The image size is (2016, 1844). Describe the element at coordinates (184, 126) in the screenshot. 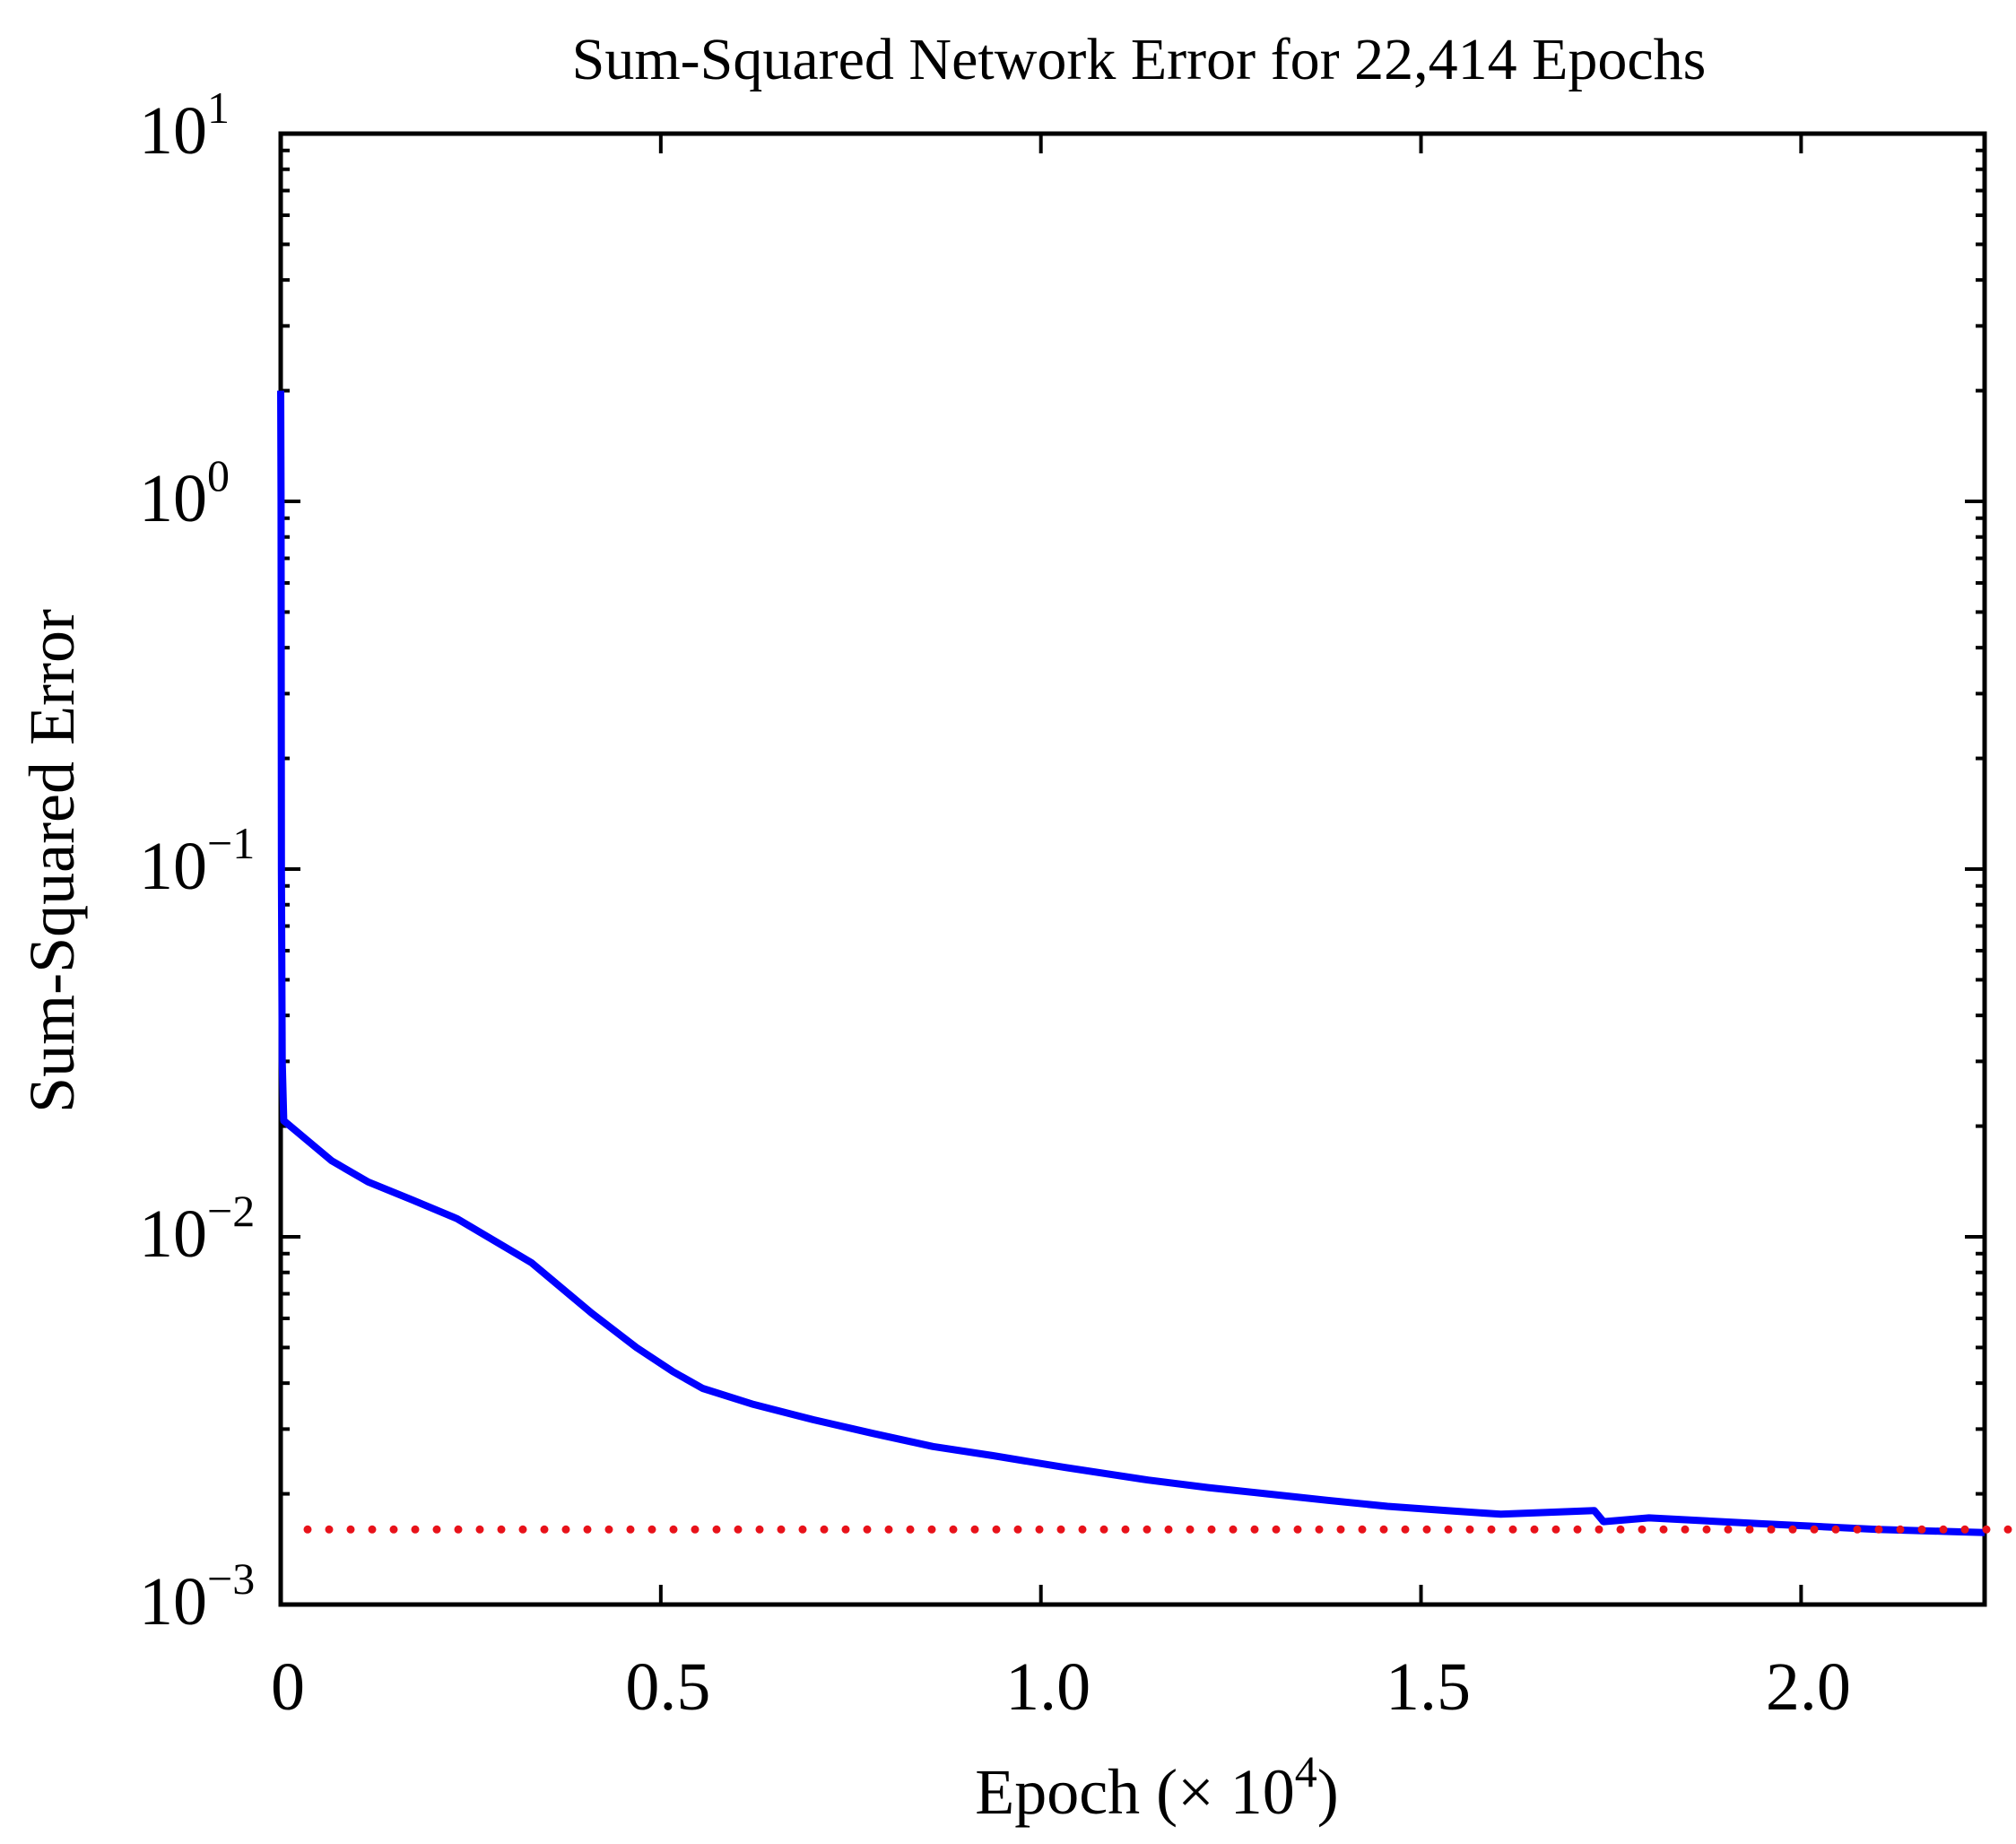

I see `y-tick-label: 10¹` at that location.